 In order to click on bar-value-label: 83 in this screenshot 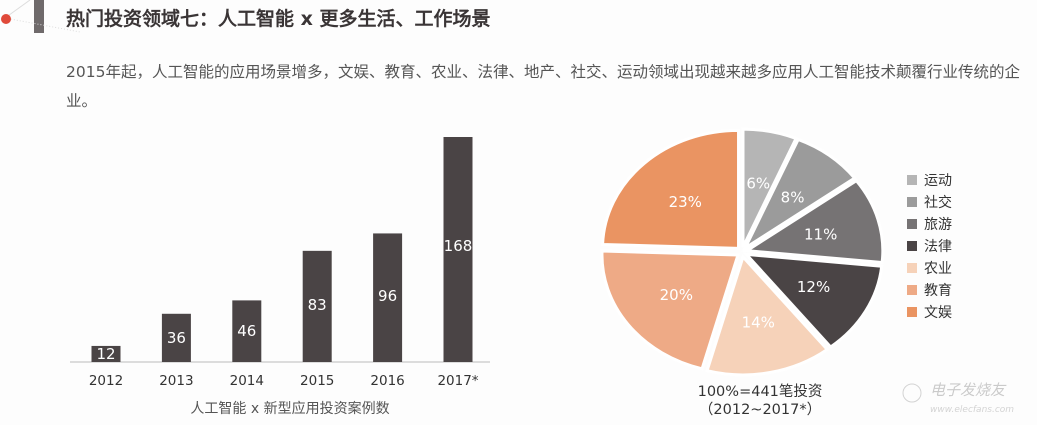, I will do `click(317, 305)`.